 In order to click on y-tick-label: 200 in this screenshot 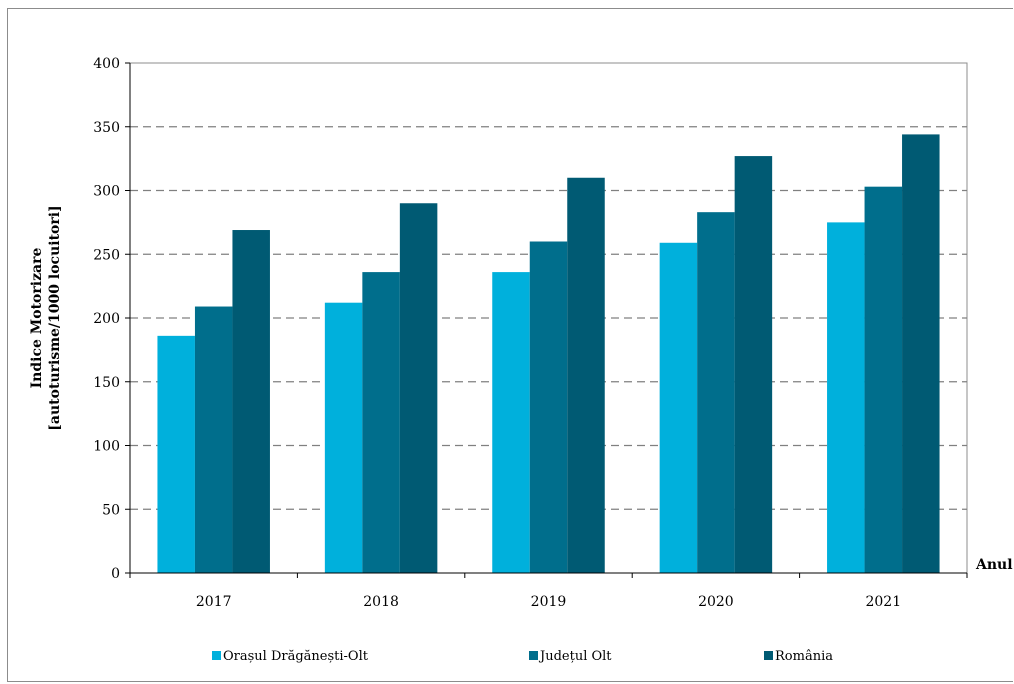, I will do `click(106, 319)`.